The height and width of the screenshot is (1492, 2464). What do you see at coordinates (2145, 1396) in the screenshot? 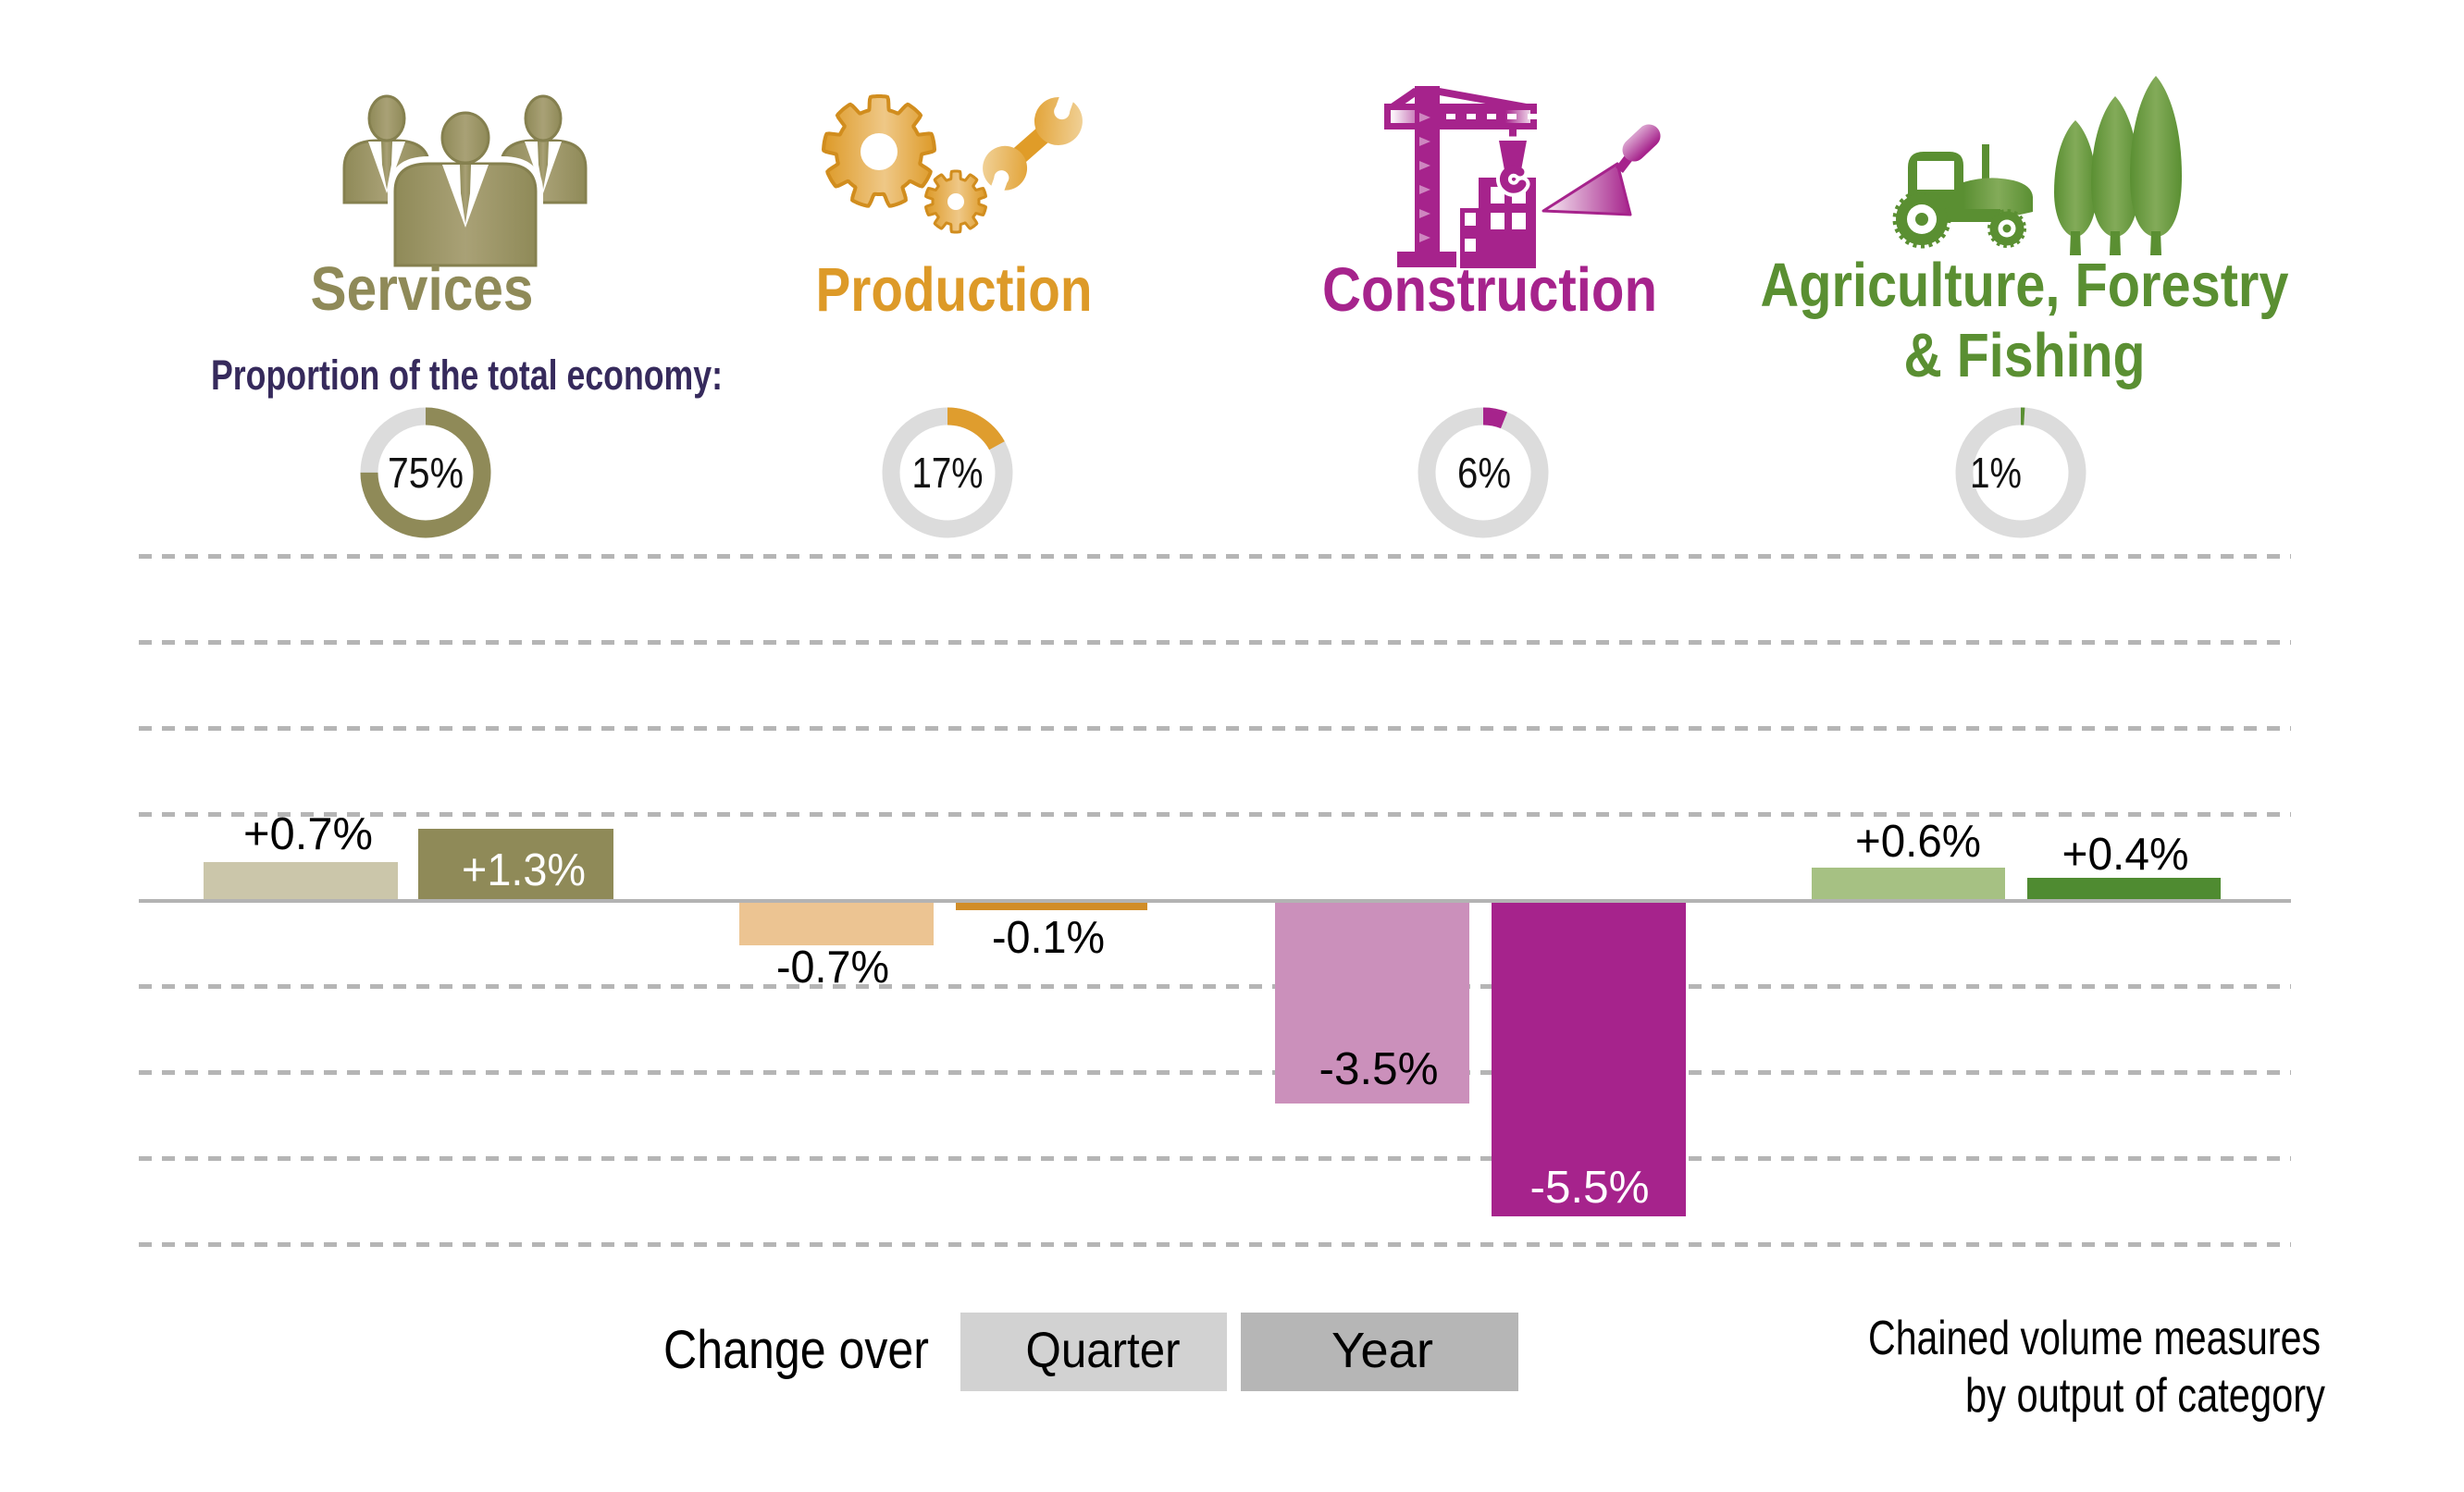
I see `svg-text: by output of category` at bounding box center [2145, 1396].